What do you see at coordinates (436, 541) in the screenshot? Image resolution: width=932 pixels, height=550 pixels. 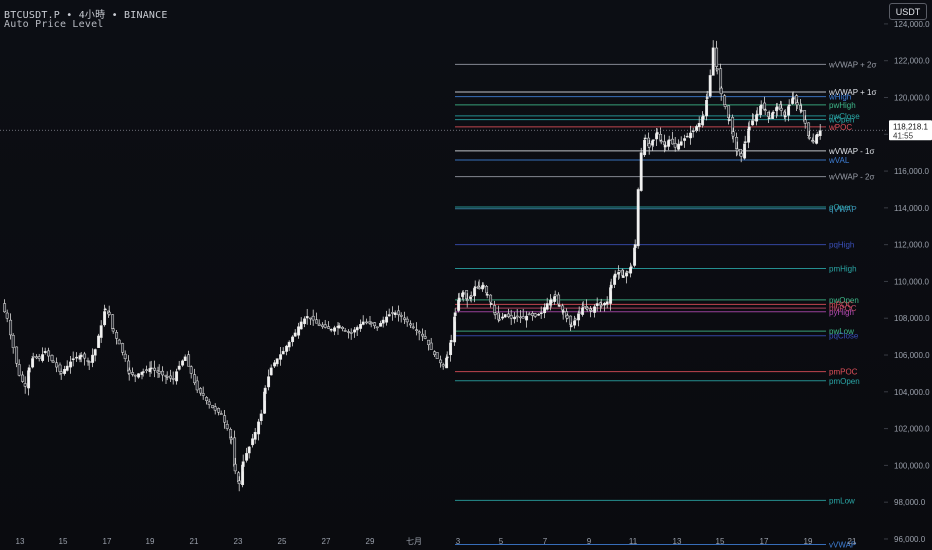 I see `time-axis: 13 15 17 19 21 23 25 27 29 七月 3 5 7 9 11 13 15 17 19 21` at bounding box center [436, 541].